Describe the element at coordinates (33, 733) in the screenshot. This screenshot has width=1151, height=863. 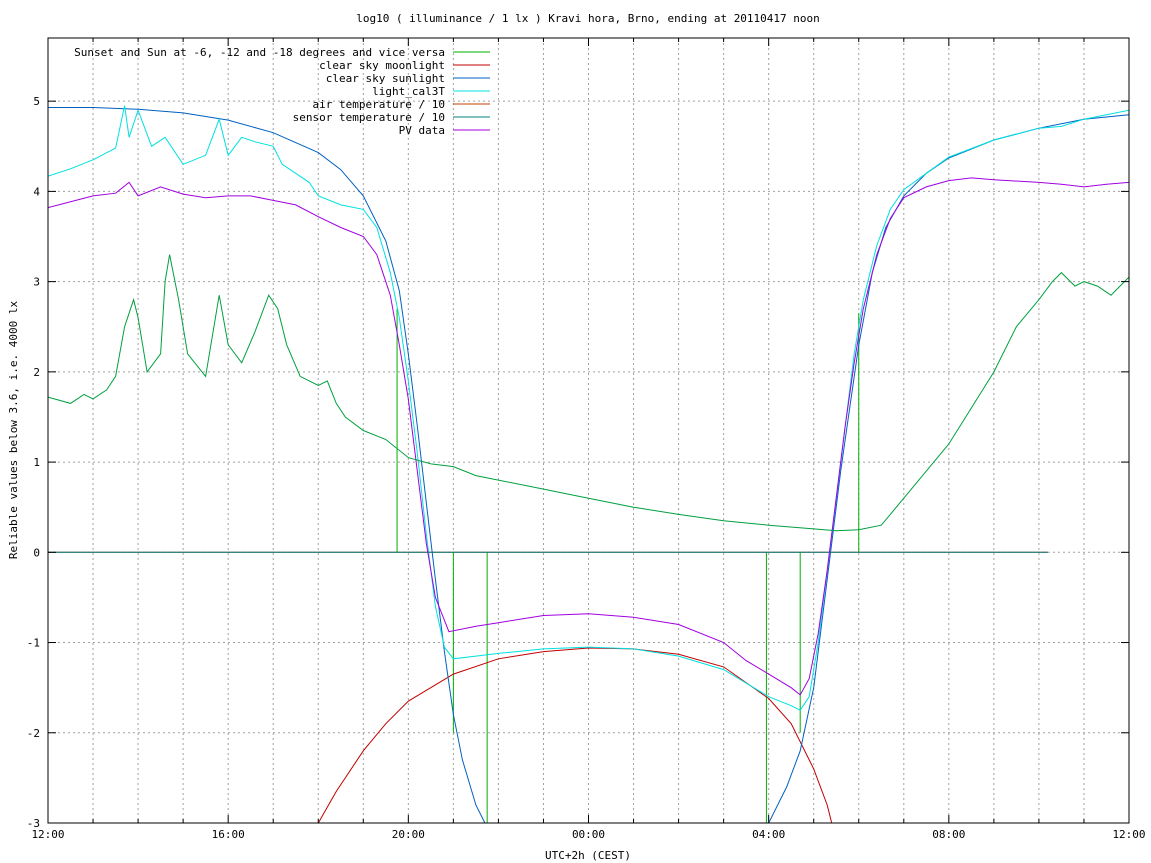
I see `y-tick-label: -2` at that location.